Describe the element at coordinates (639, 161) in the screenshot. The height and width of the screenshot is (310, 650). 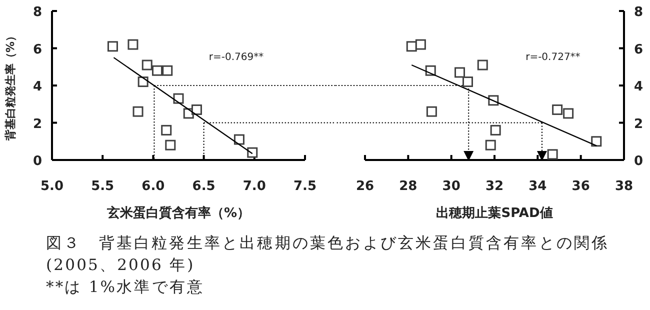
I see `y2-tick-label: 0` at that location.